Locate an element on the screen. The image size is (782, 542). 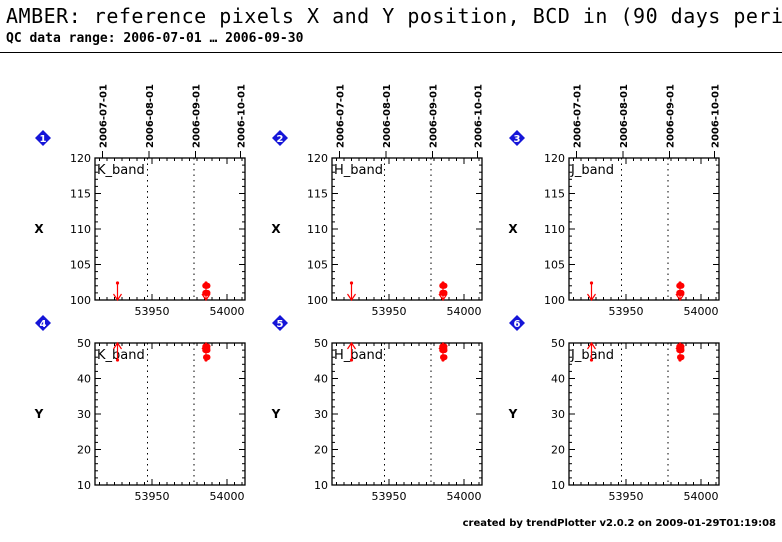
y-tick-label: 40 is located at coordinates (321, 379).